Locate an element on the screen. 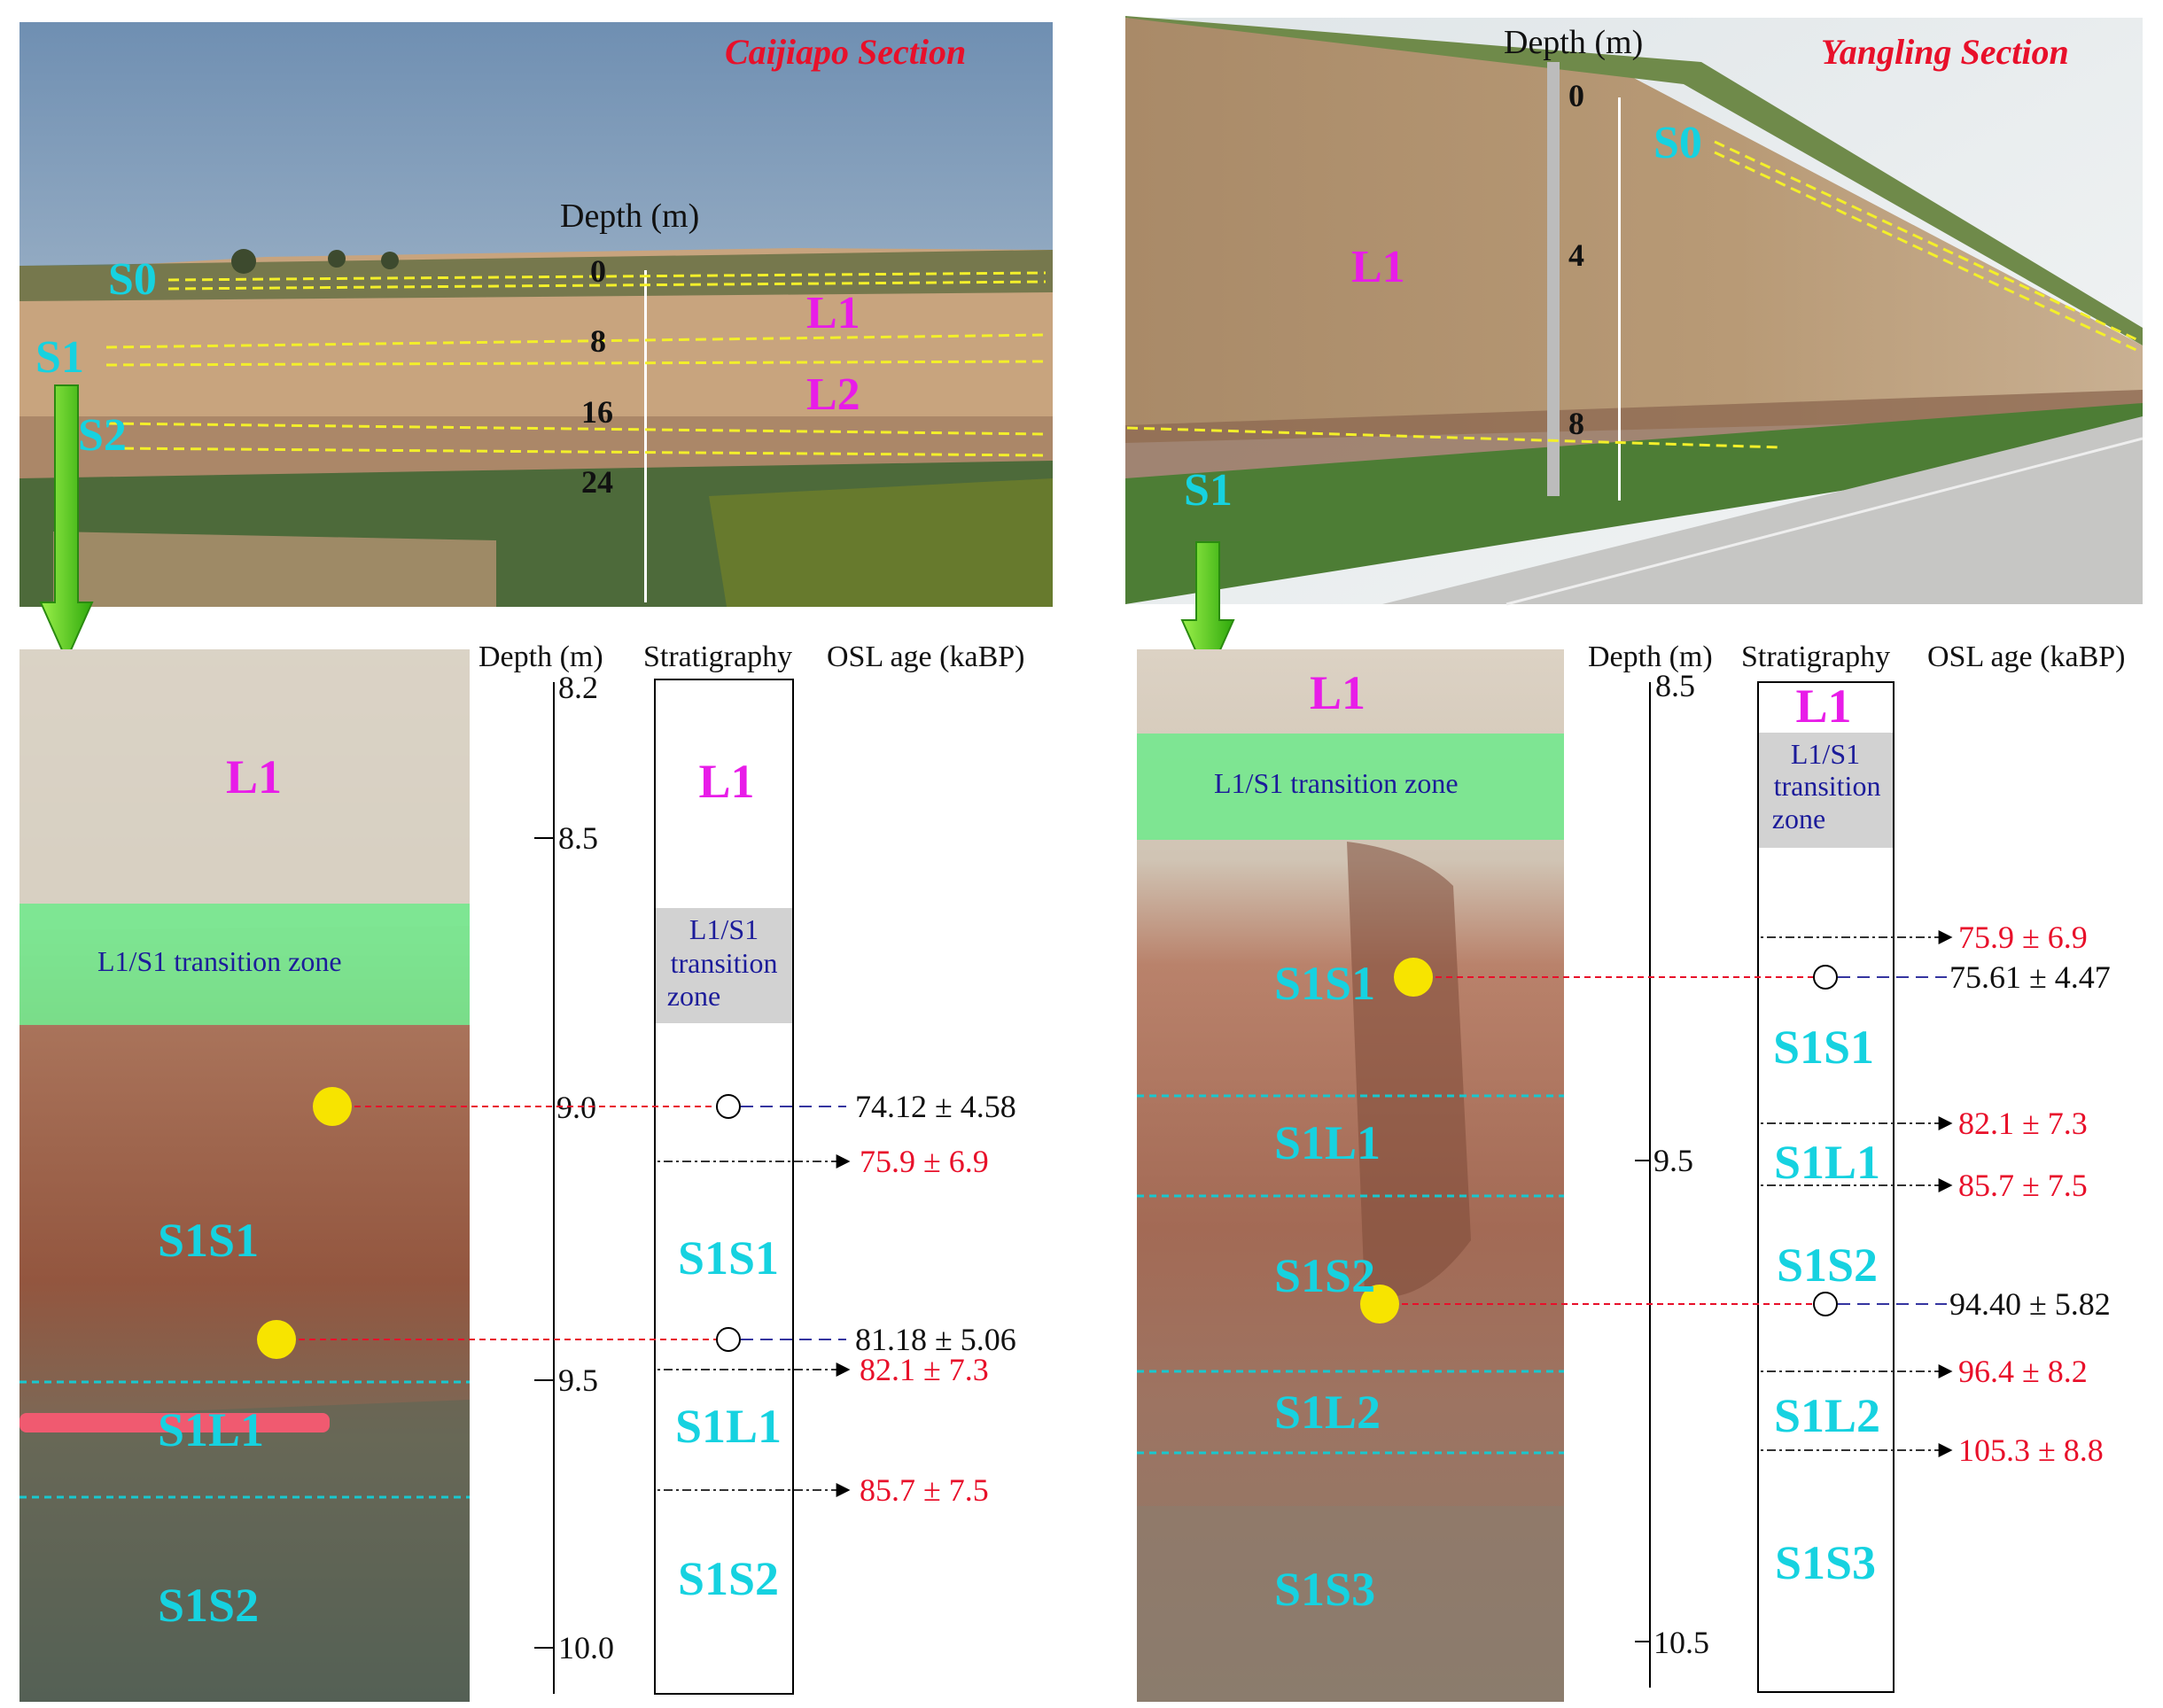  caijiapo-sample-connectors is located at coordinates (573, 1223).